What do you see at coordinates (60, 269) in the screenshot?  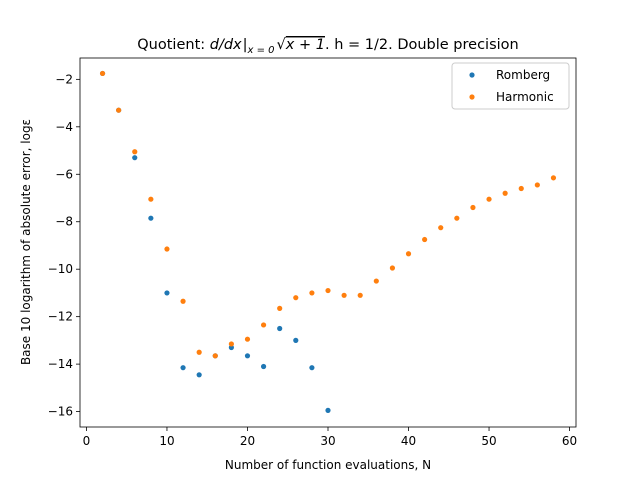 I see `y-tick-label: −10` at bounding box center [60, 269].